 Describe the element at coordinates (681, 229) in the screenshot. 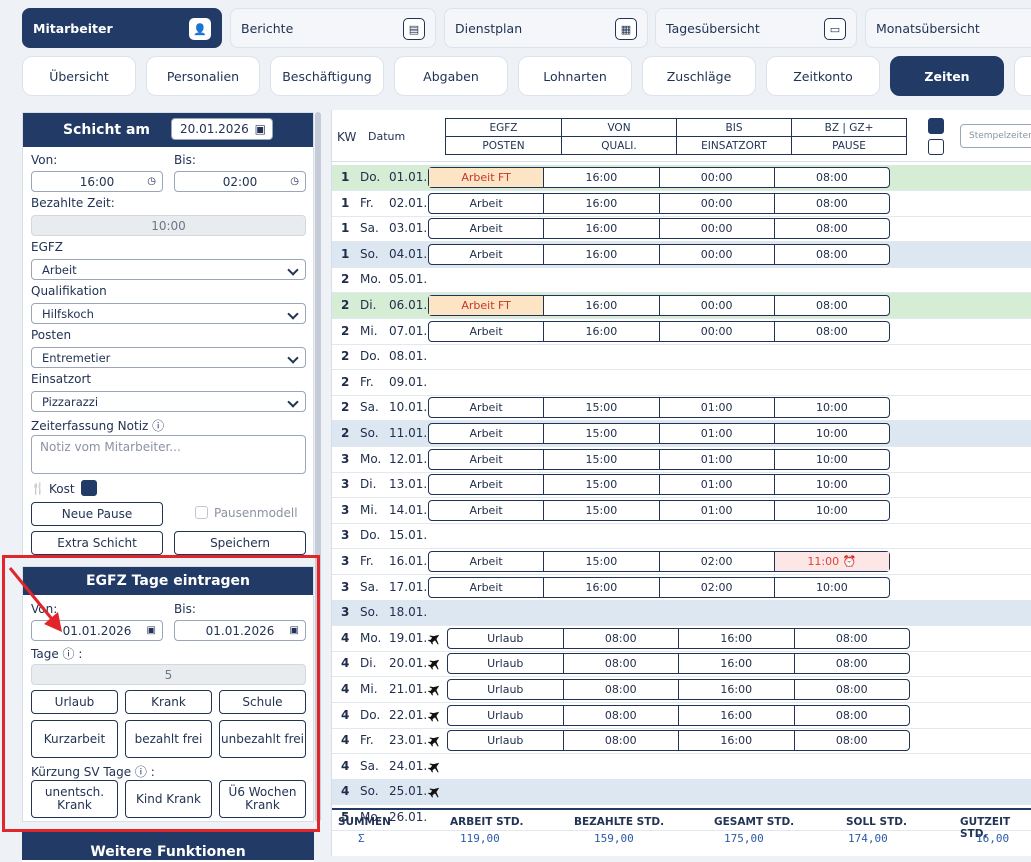

I see `table-row: 1 Sa. 03.01. Arbeit 16:00 00:00 08:00` at that location.